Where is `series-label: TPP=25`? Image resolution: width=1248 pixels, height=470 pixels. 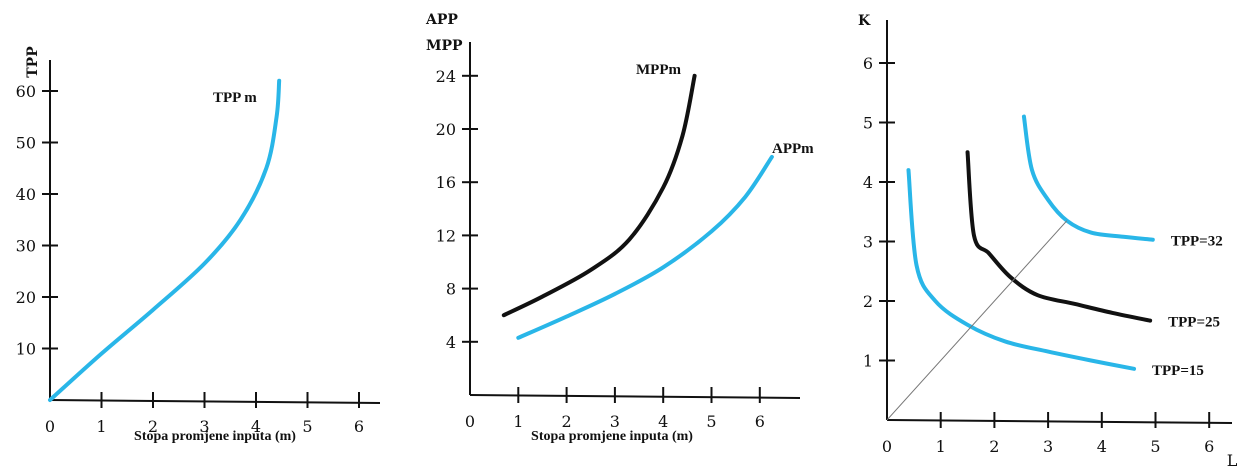 series-label: TPP=25 is located at coordinates (1194, 323).